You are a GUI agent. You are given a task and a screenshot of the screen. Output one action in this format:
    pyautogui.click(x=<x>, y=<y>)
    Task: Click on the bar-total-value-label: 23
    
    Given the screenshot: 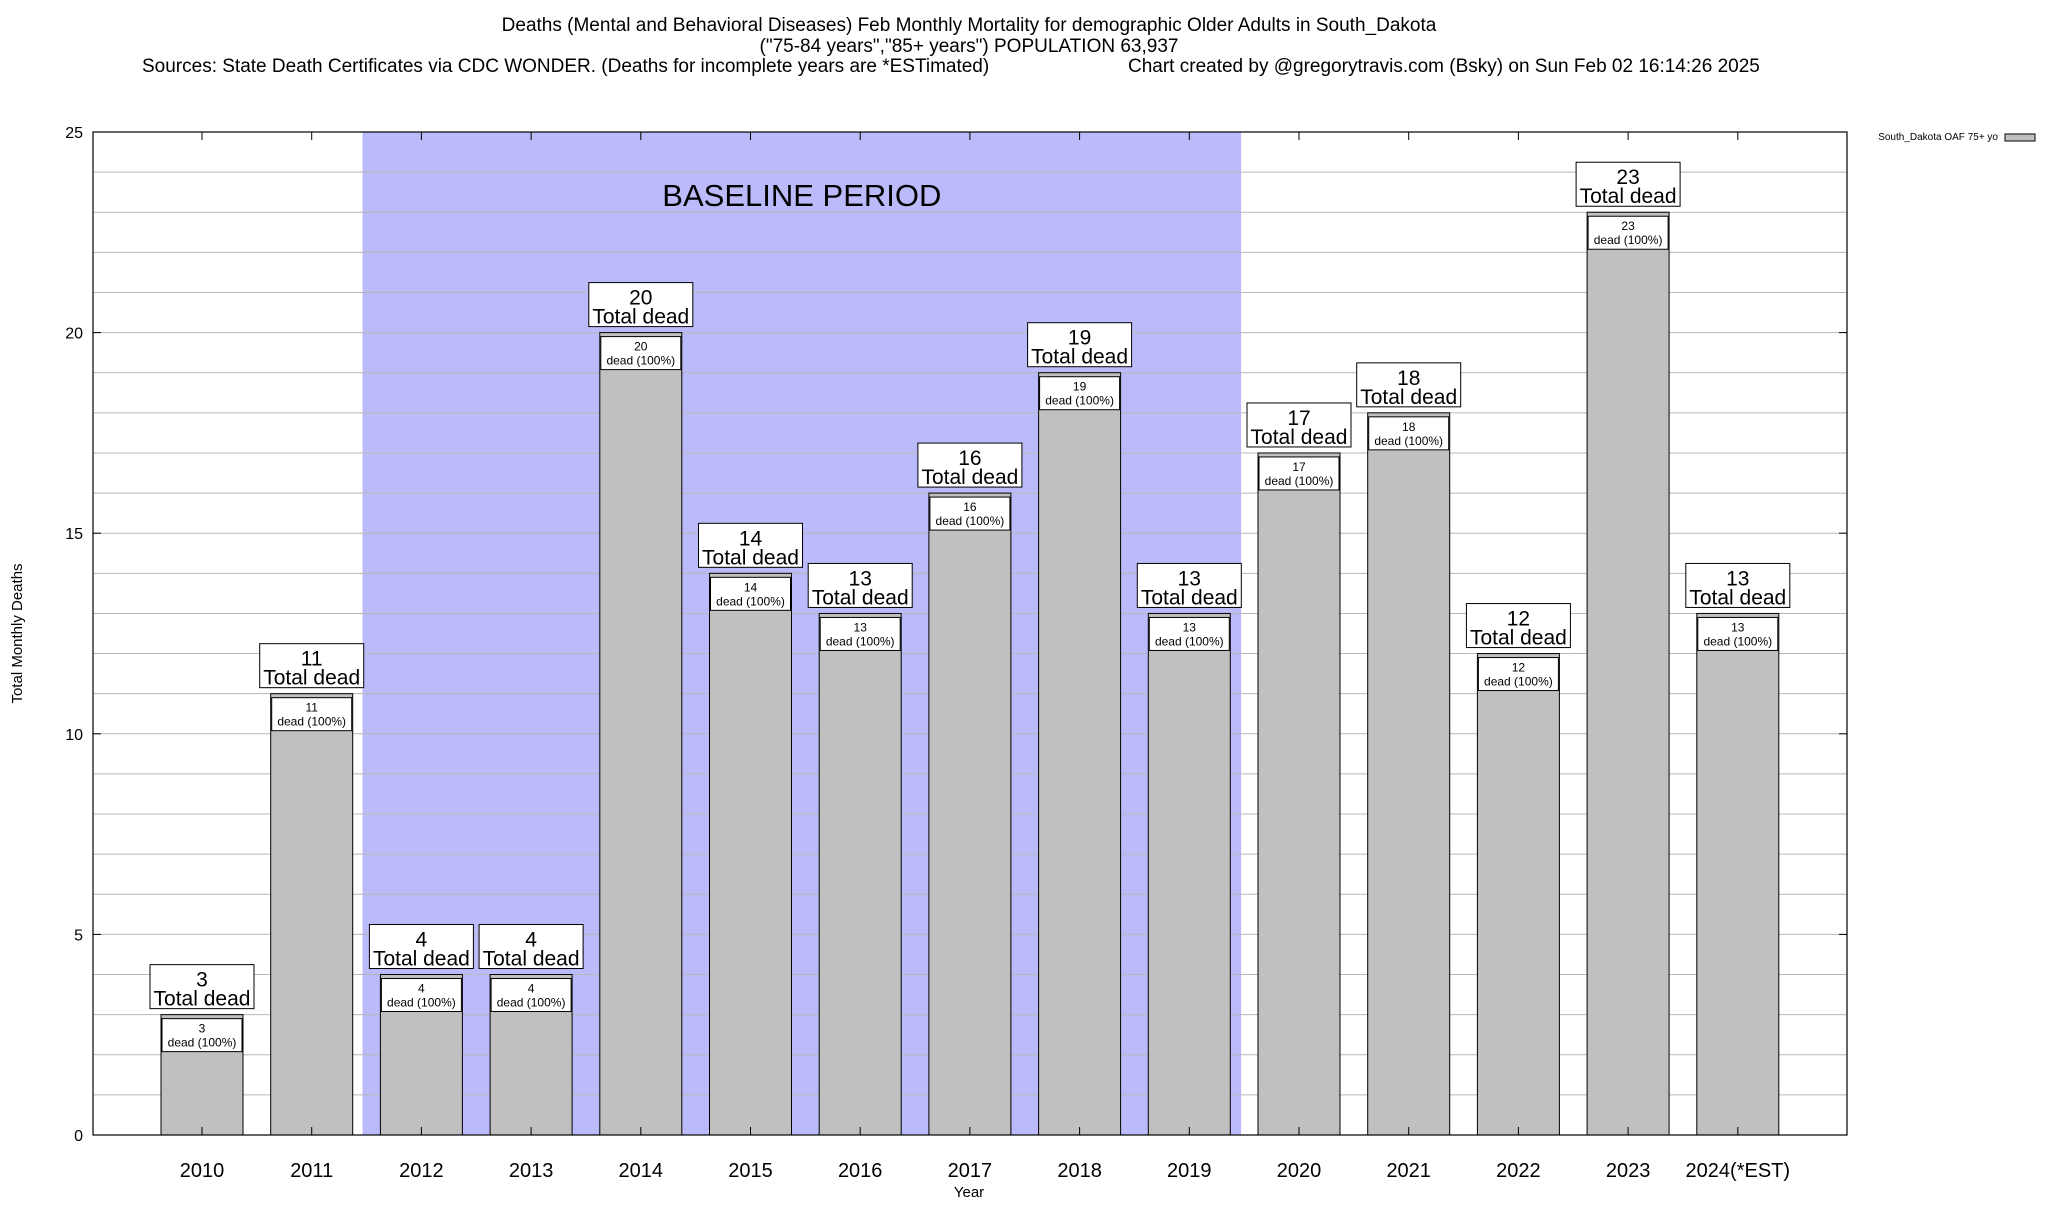 What is the action you would take?
    pyautogui.click(x=1627, y=177)
    